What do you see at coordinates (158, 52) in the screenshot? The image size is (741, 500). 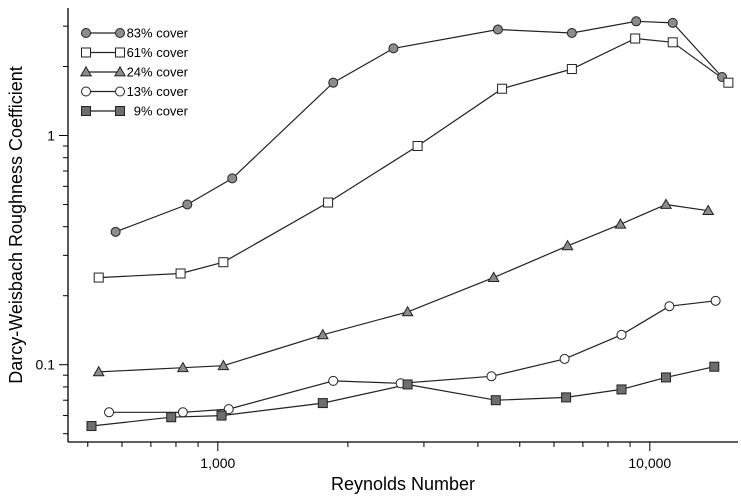 I see `legend-label: 61% cover` at bounding box center [158, 52].